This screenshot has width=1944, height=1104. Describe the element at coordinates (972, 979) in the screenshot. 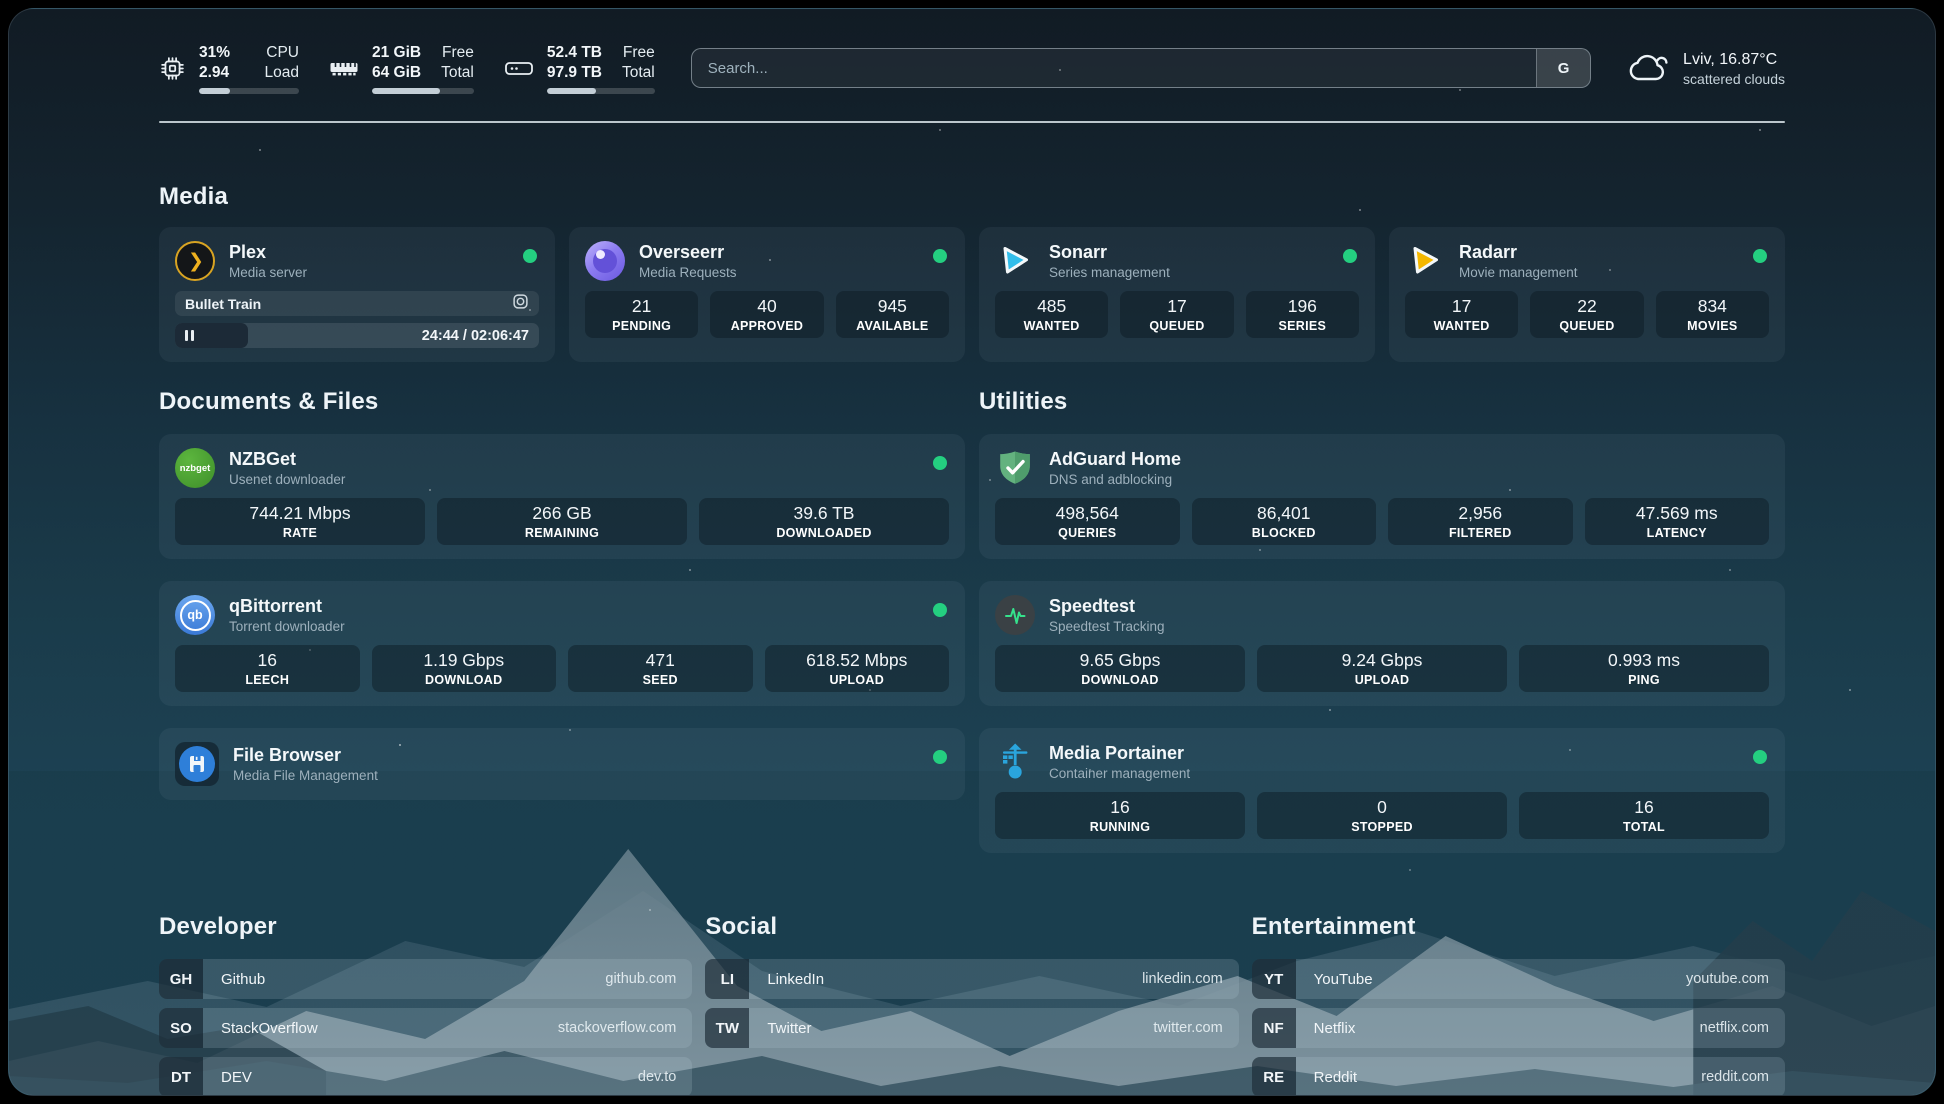

I see `link-linkedin: LI LinkedIn linkedin.com` at that location.